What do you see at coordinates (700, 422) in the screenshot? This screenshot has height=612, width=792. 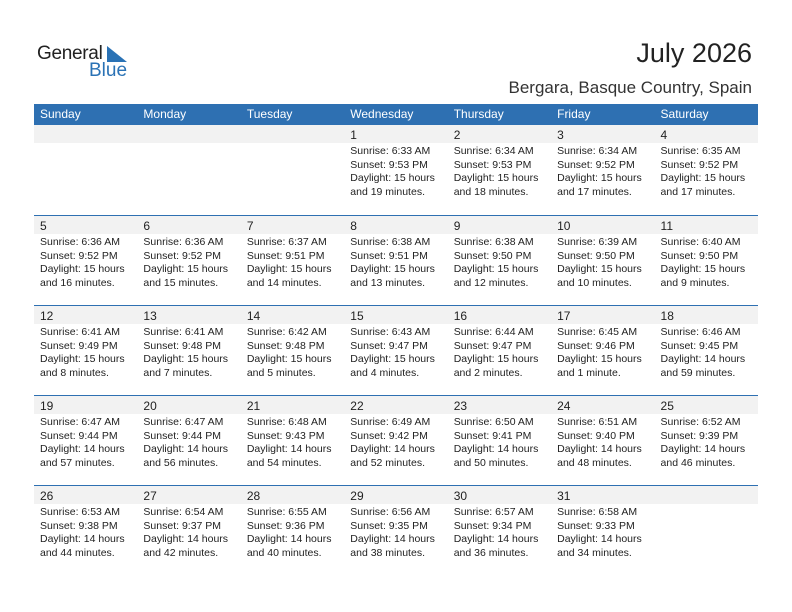 I see `sunrise-text: Sunrise: 6:52 AM` at bounding box center [700, 422].